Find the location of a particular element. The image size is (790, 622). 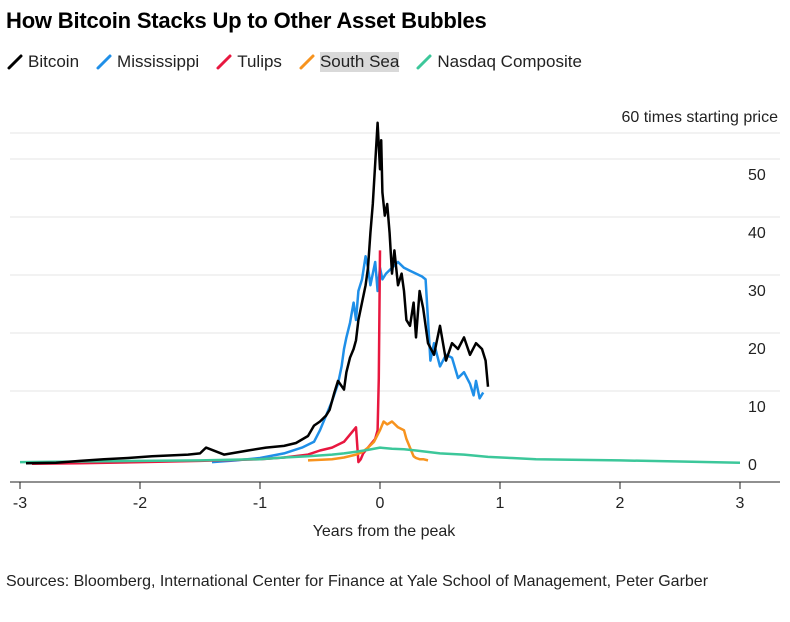

y-tick-label: 0 is located at coordinates (752, 465).